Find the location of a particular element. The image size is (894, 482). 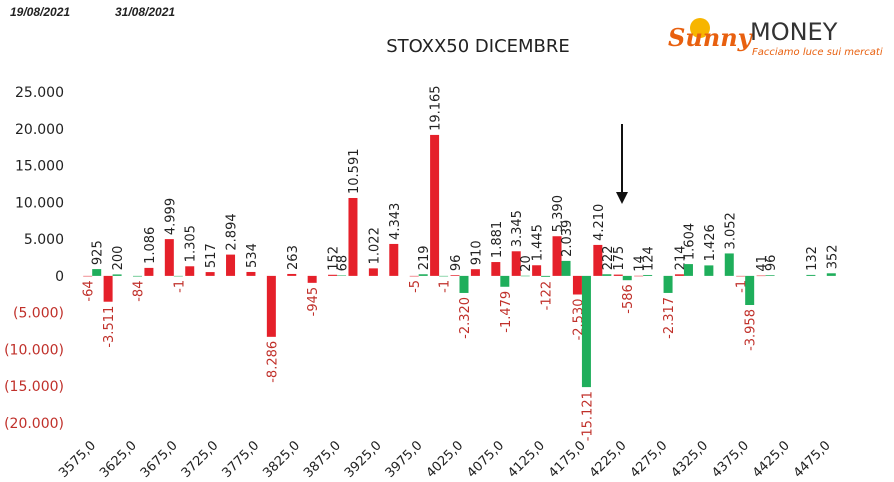

data-label: -15.121 is located at coordinates (587, 416).